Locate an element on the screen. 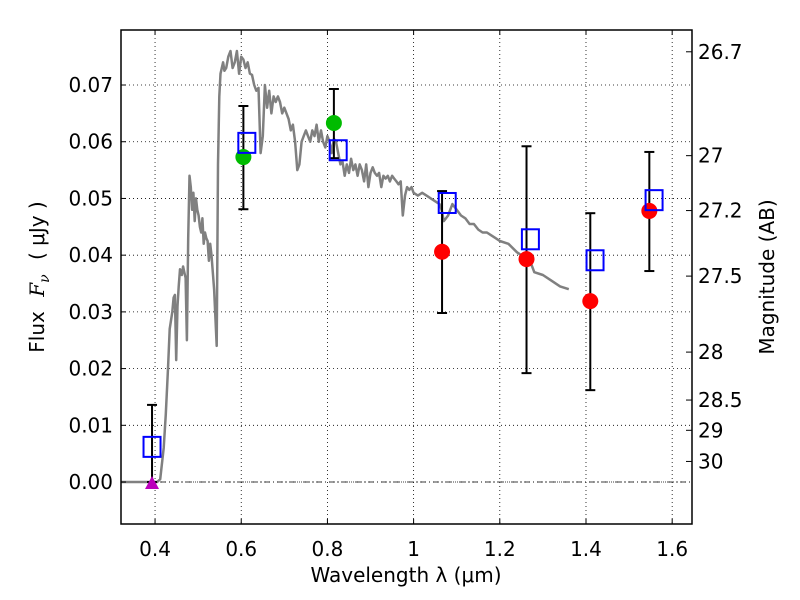 The height and width of the screenshot is (600, 800). x-tick-label: 1.4 is located at coordinates (586, 549).